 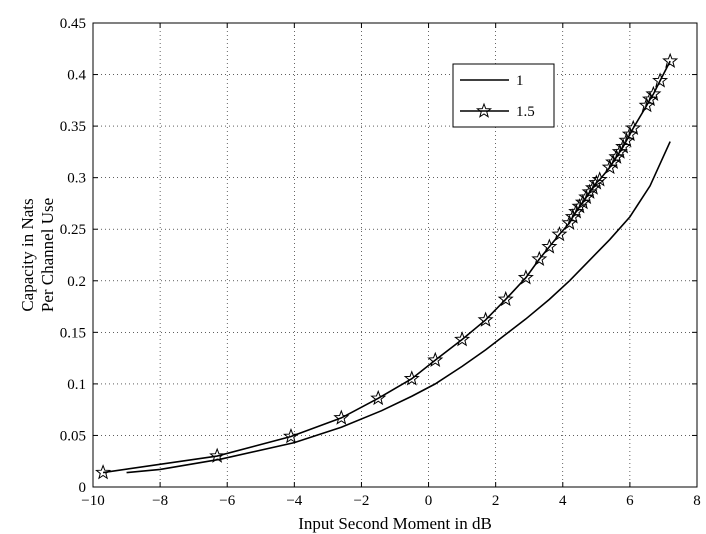 What do you see at coordinates (630, 501) in the screenshot?
I see `x-tick-label: 6` at bounding box center [630, 501].